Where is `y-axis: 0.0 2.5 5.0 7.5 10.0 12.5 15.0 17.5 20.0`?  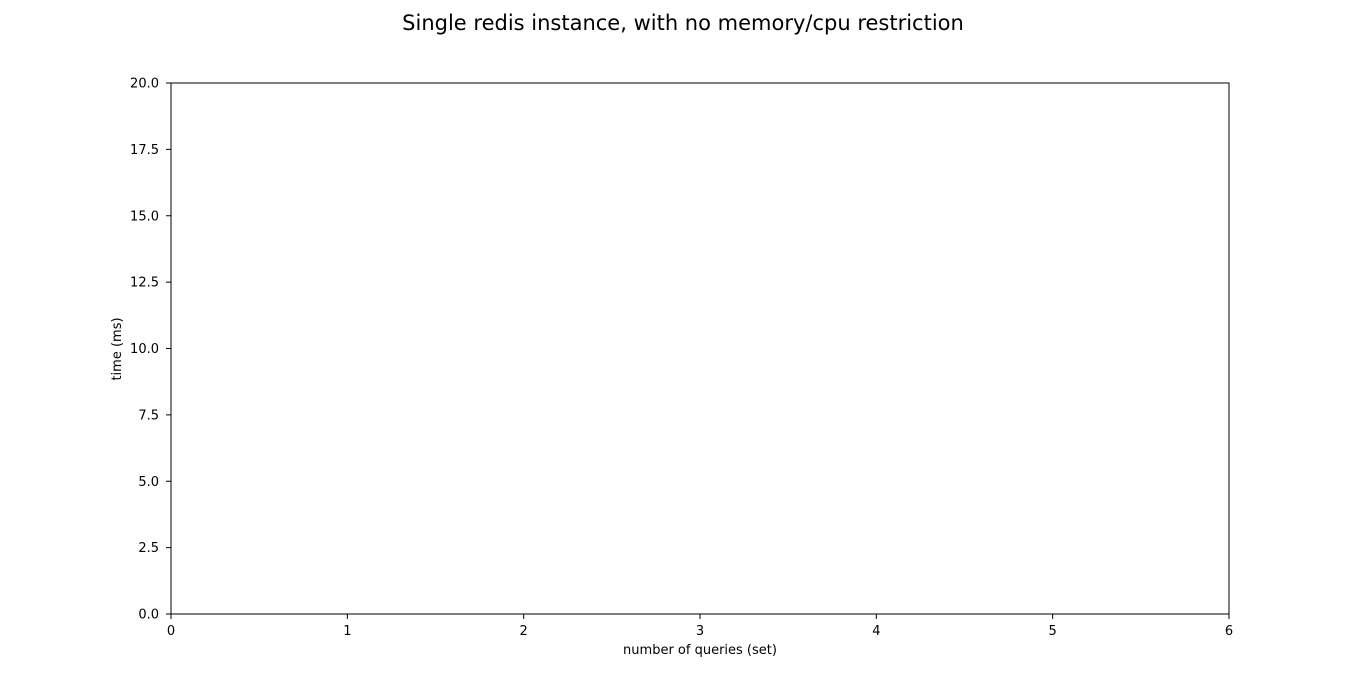 y-axis: 0.0 2.5 5.0 7.5 10.0 12.5 15.0 17.5 20.0 is located at coordinates (150, 350).